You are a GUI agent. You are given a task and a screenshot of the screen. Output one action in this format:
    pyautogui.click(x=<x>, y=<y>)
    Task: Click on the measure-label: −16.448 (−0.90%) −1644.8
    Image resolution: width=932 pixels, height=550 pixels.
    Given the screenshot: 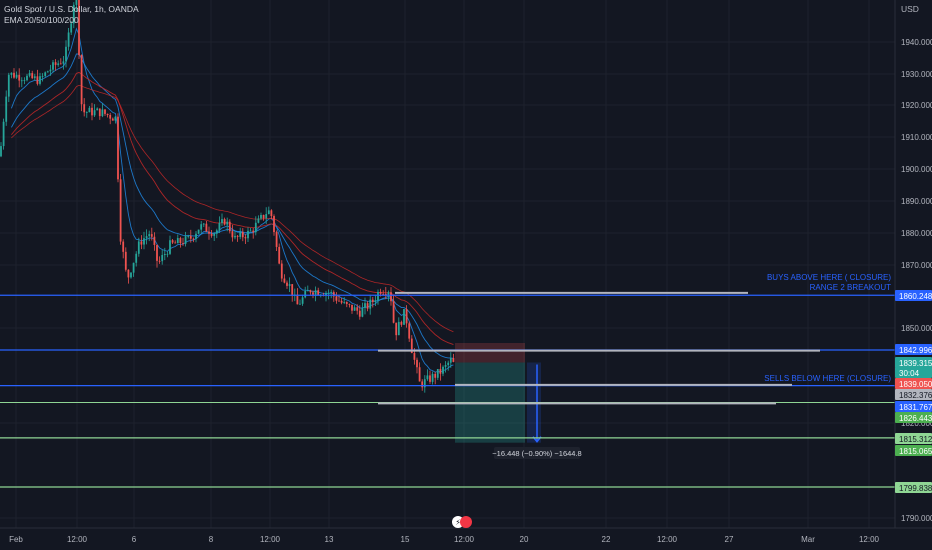 What is the action you would take?
    pyautogui.click(x=536, y=453)
    